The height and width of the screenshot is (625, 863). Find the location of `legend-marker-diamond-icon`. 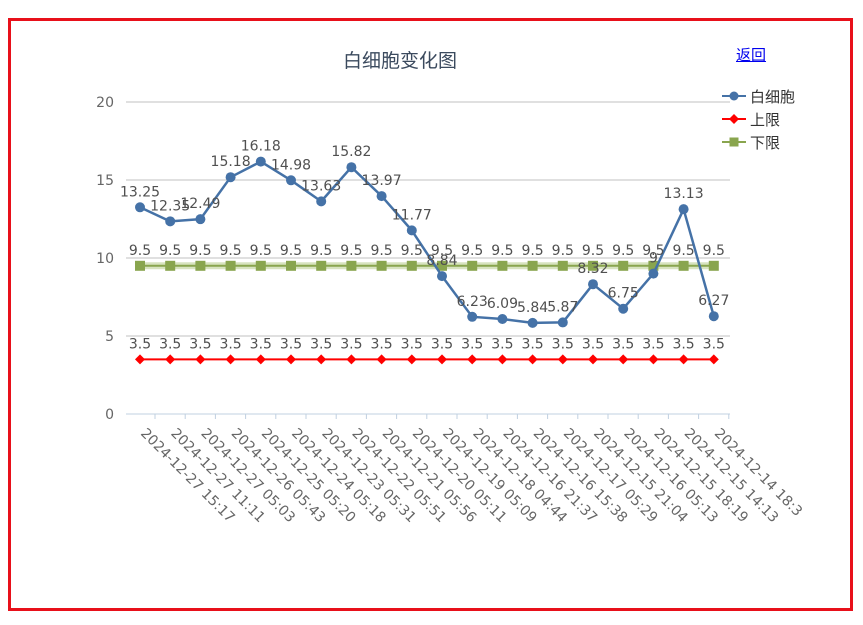

legend-marker-diamond-icon is located at coordinates (734, 119).